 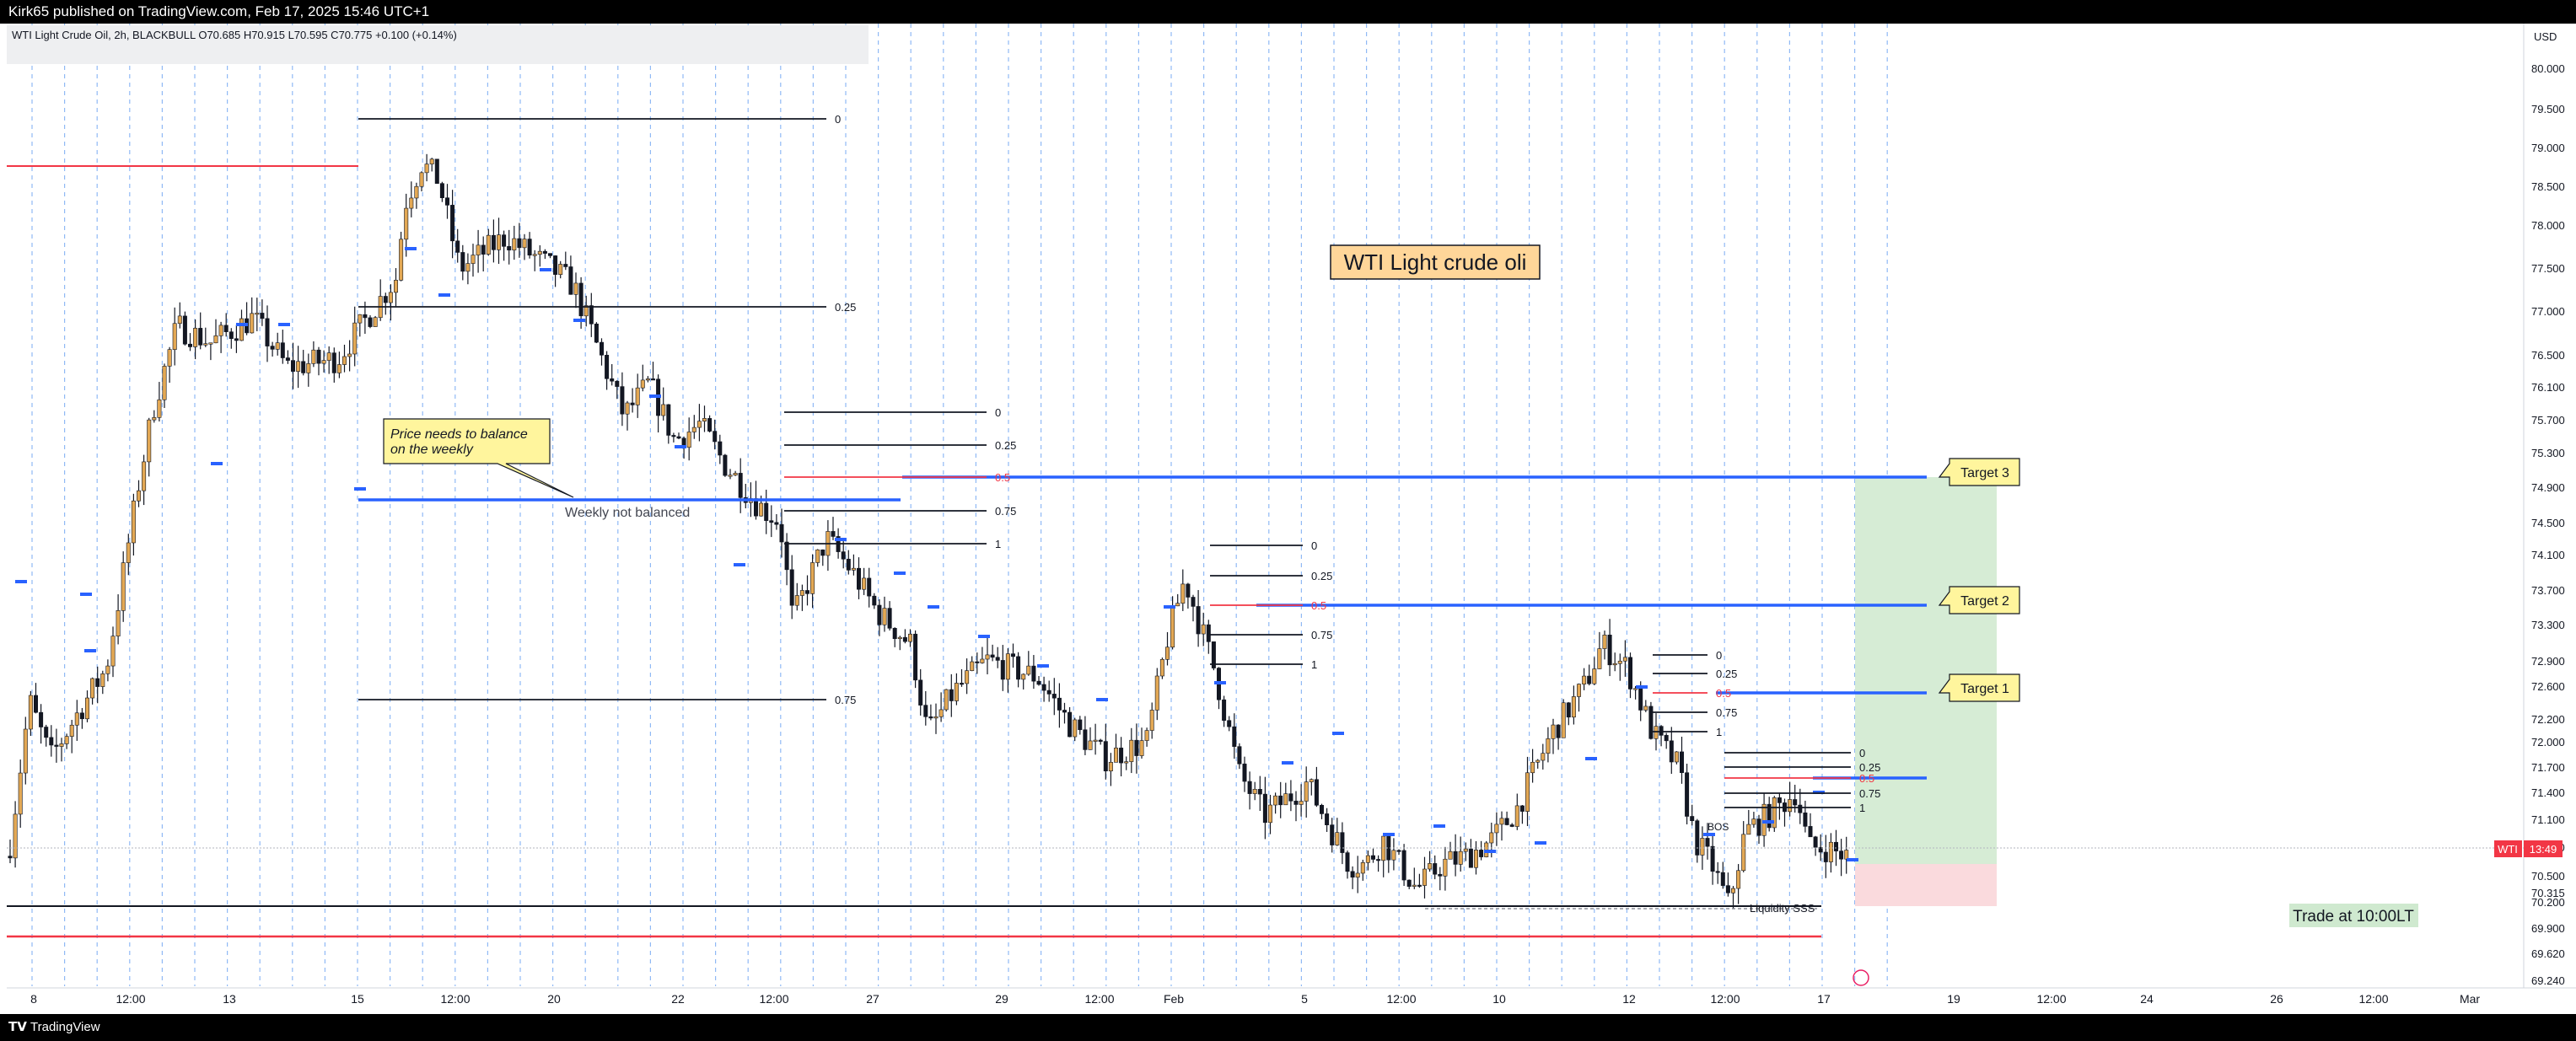 What do you see at coordinates (1866, 779) in the screenshot?
I see `fib-label: 0.5` at bounding box center [1866, 779].